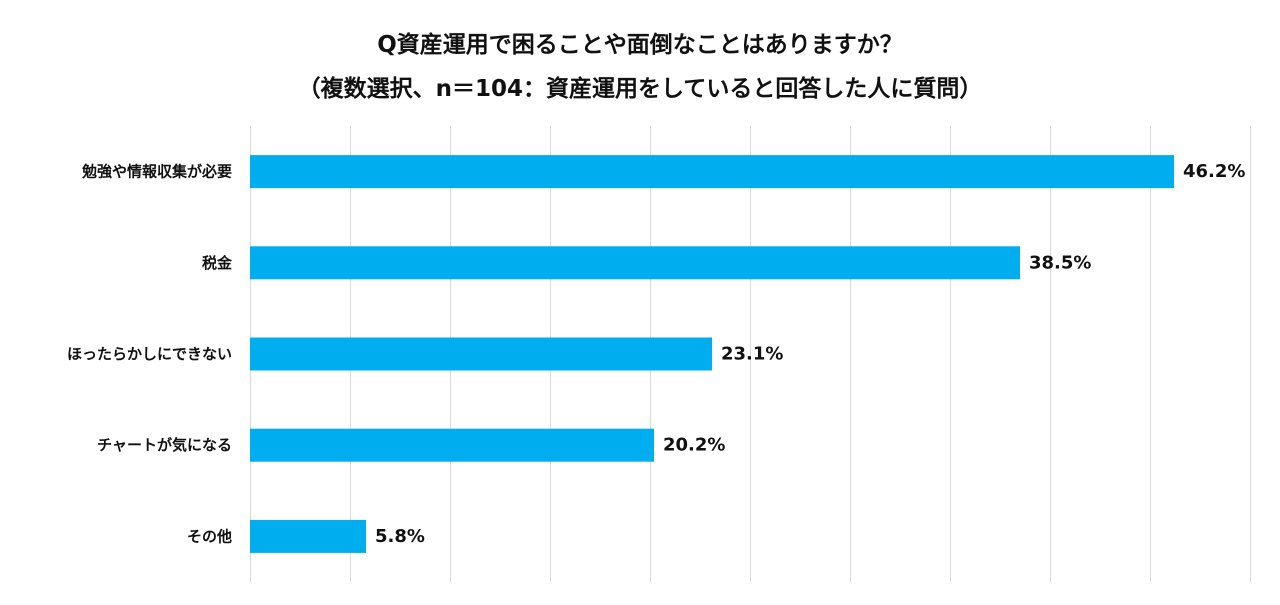 The image size is (1280, 605). Describe the element at coordinates (209, 536) in the screenshot. I see `category-label: その他` at that location.